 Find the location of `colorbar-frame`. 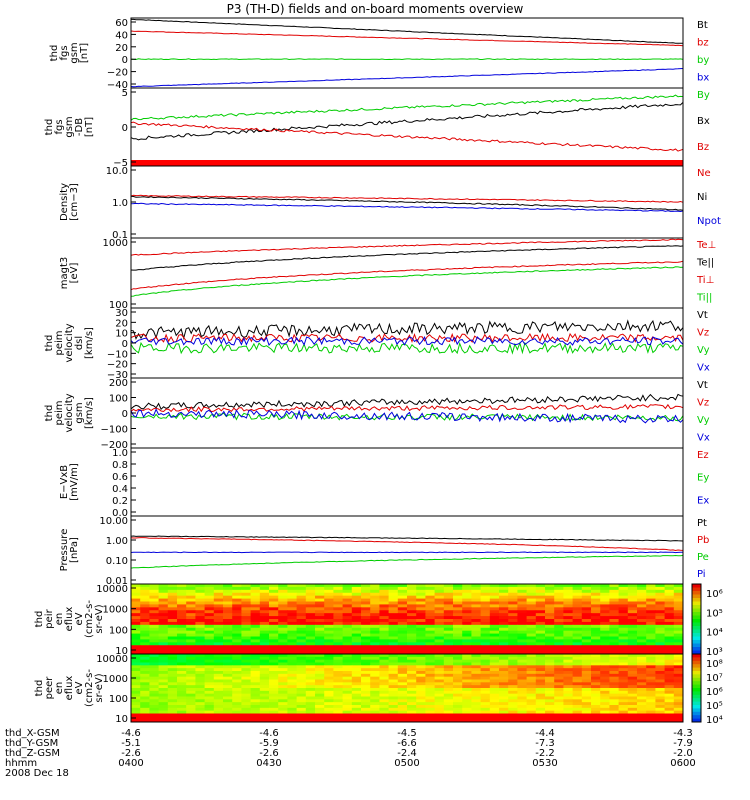

colorbar-frame is located at coordinates (696, 688).